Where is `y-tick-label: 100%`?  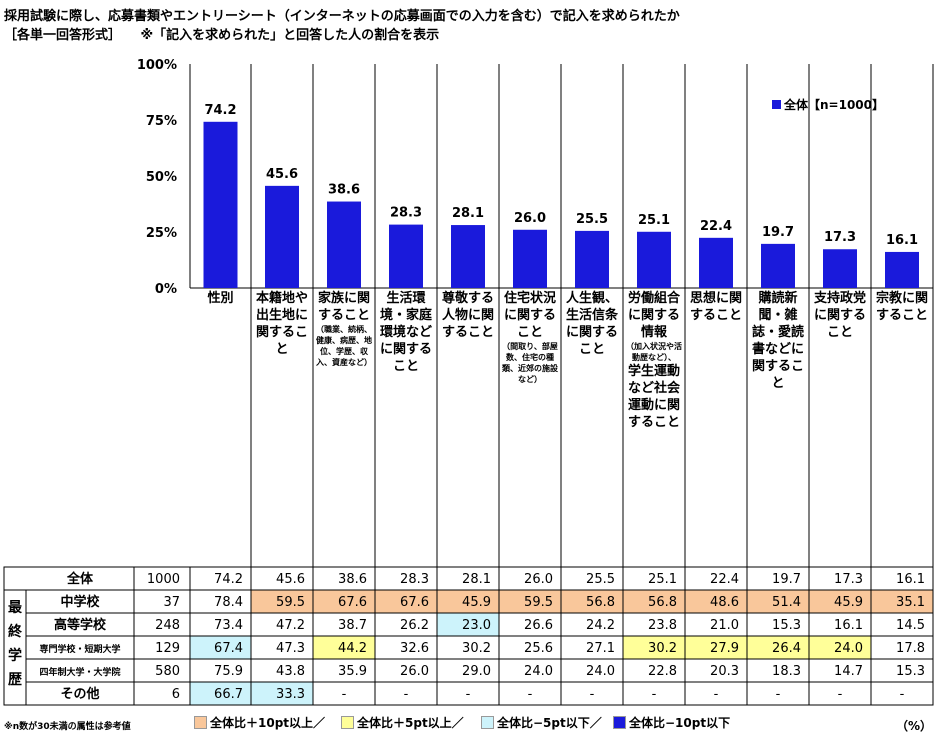
y-tick-label: 100% is located at coordinates (157, 65).